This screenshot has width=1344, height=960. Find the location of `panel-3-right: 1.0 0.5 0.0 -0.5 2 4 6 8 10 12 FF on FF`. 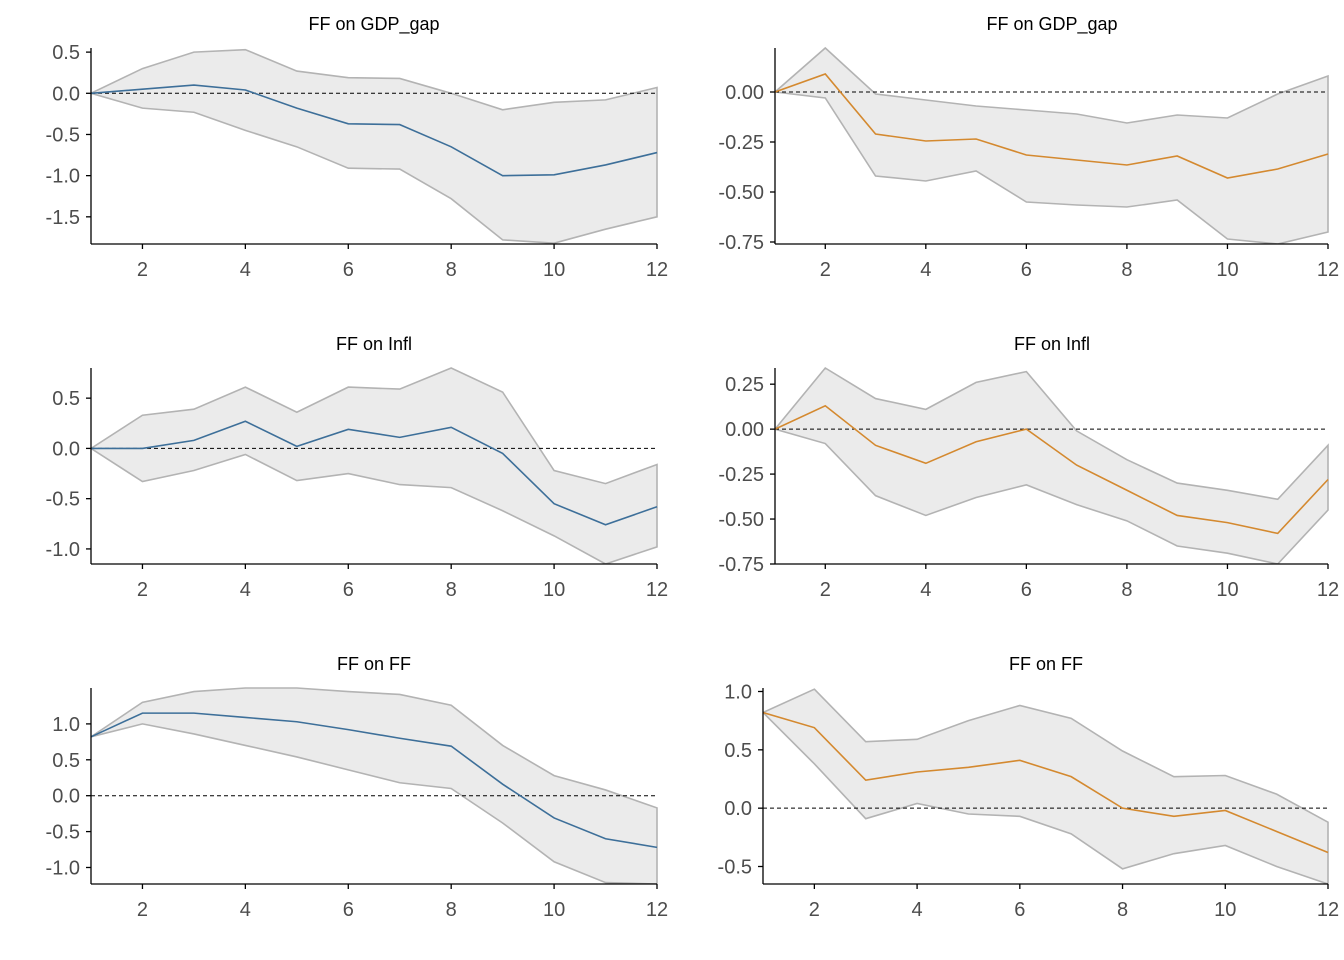

panel-3-right: 1.0 0.5 0.0 -0.5 2 4 6 8 10 12 FF on FF is located at coordinates (1029, 787).